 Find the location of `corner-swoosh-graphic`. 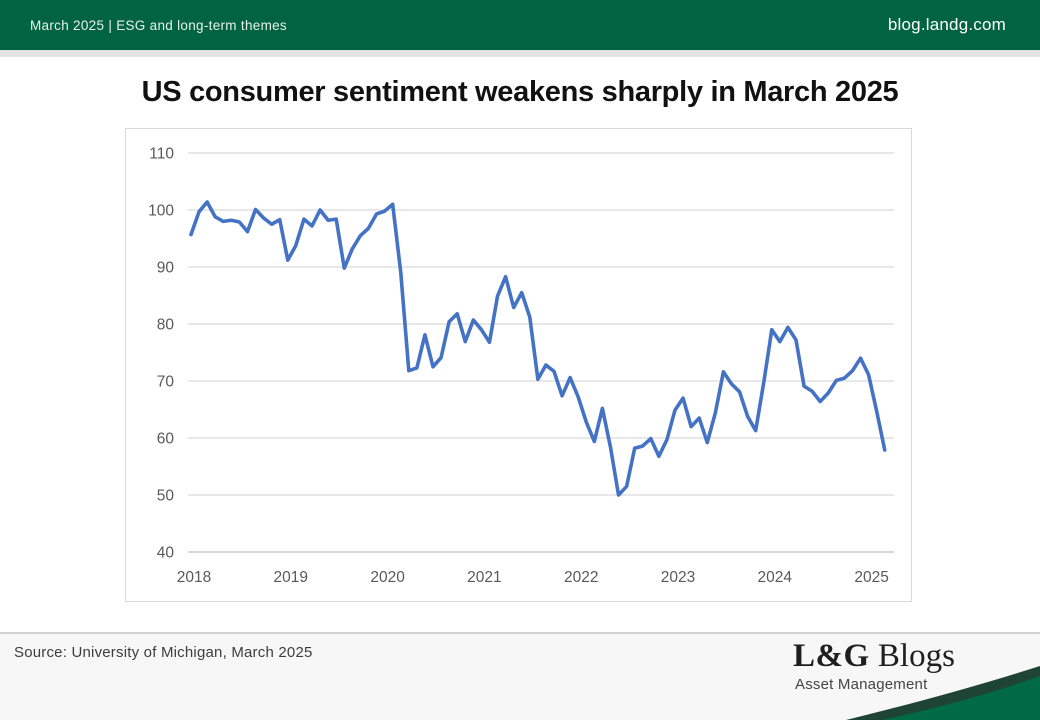

corner-swoosh-graphic is located at coordinates (943, 693).